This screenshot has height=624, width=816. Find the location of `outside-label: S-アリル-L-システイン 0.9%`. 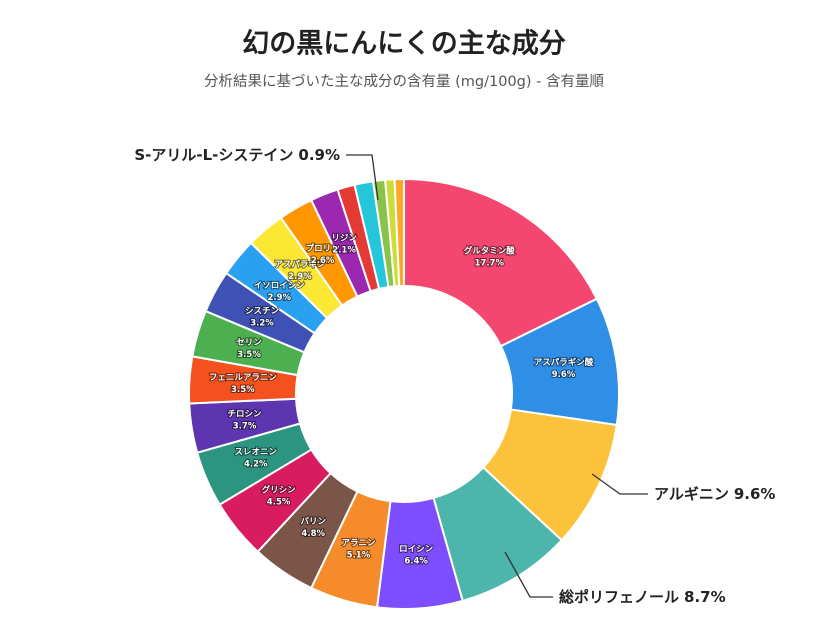

outside-label: S-アリル-L-システイン 0.9% is located at coordinates (237, 155).